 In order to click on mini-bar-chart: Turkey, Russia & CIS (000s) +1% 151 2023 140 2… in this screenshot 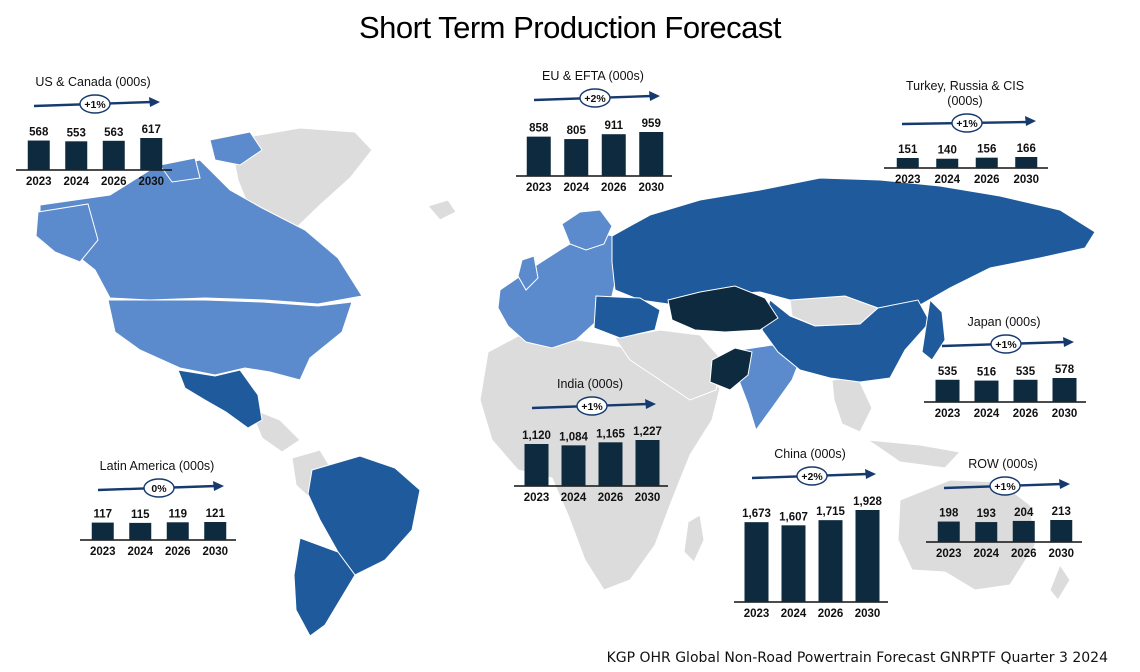, I will do `click(966, 132)`.